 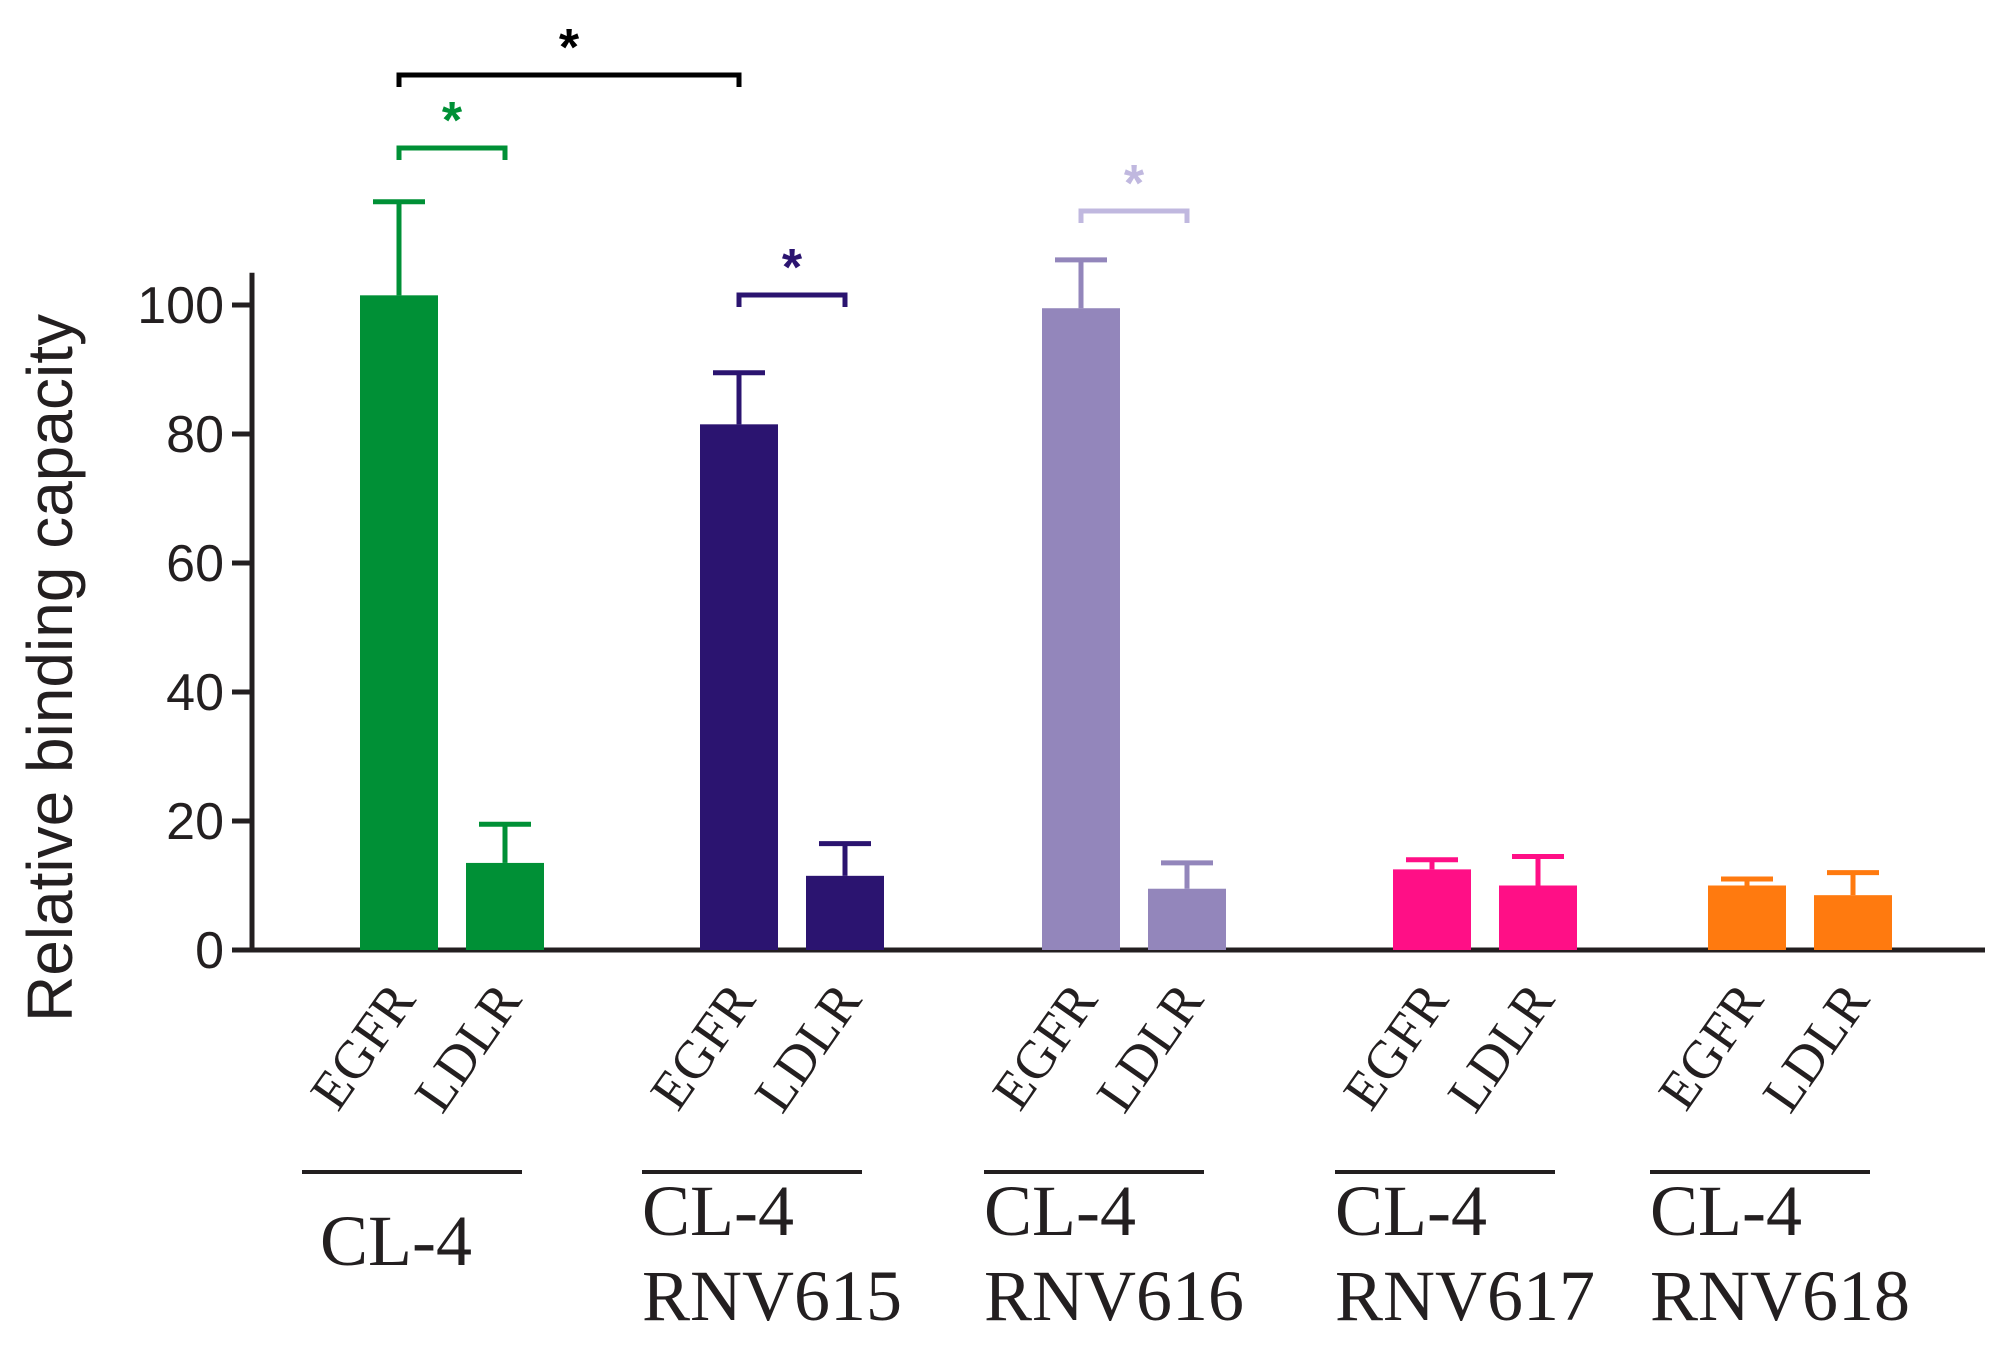 What do you see at coordinates (195, 435) in the screenshot?
I see `y-tick-label: 80` at bounding box center [195, 435].